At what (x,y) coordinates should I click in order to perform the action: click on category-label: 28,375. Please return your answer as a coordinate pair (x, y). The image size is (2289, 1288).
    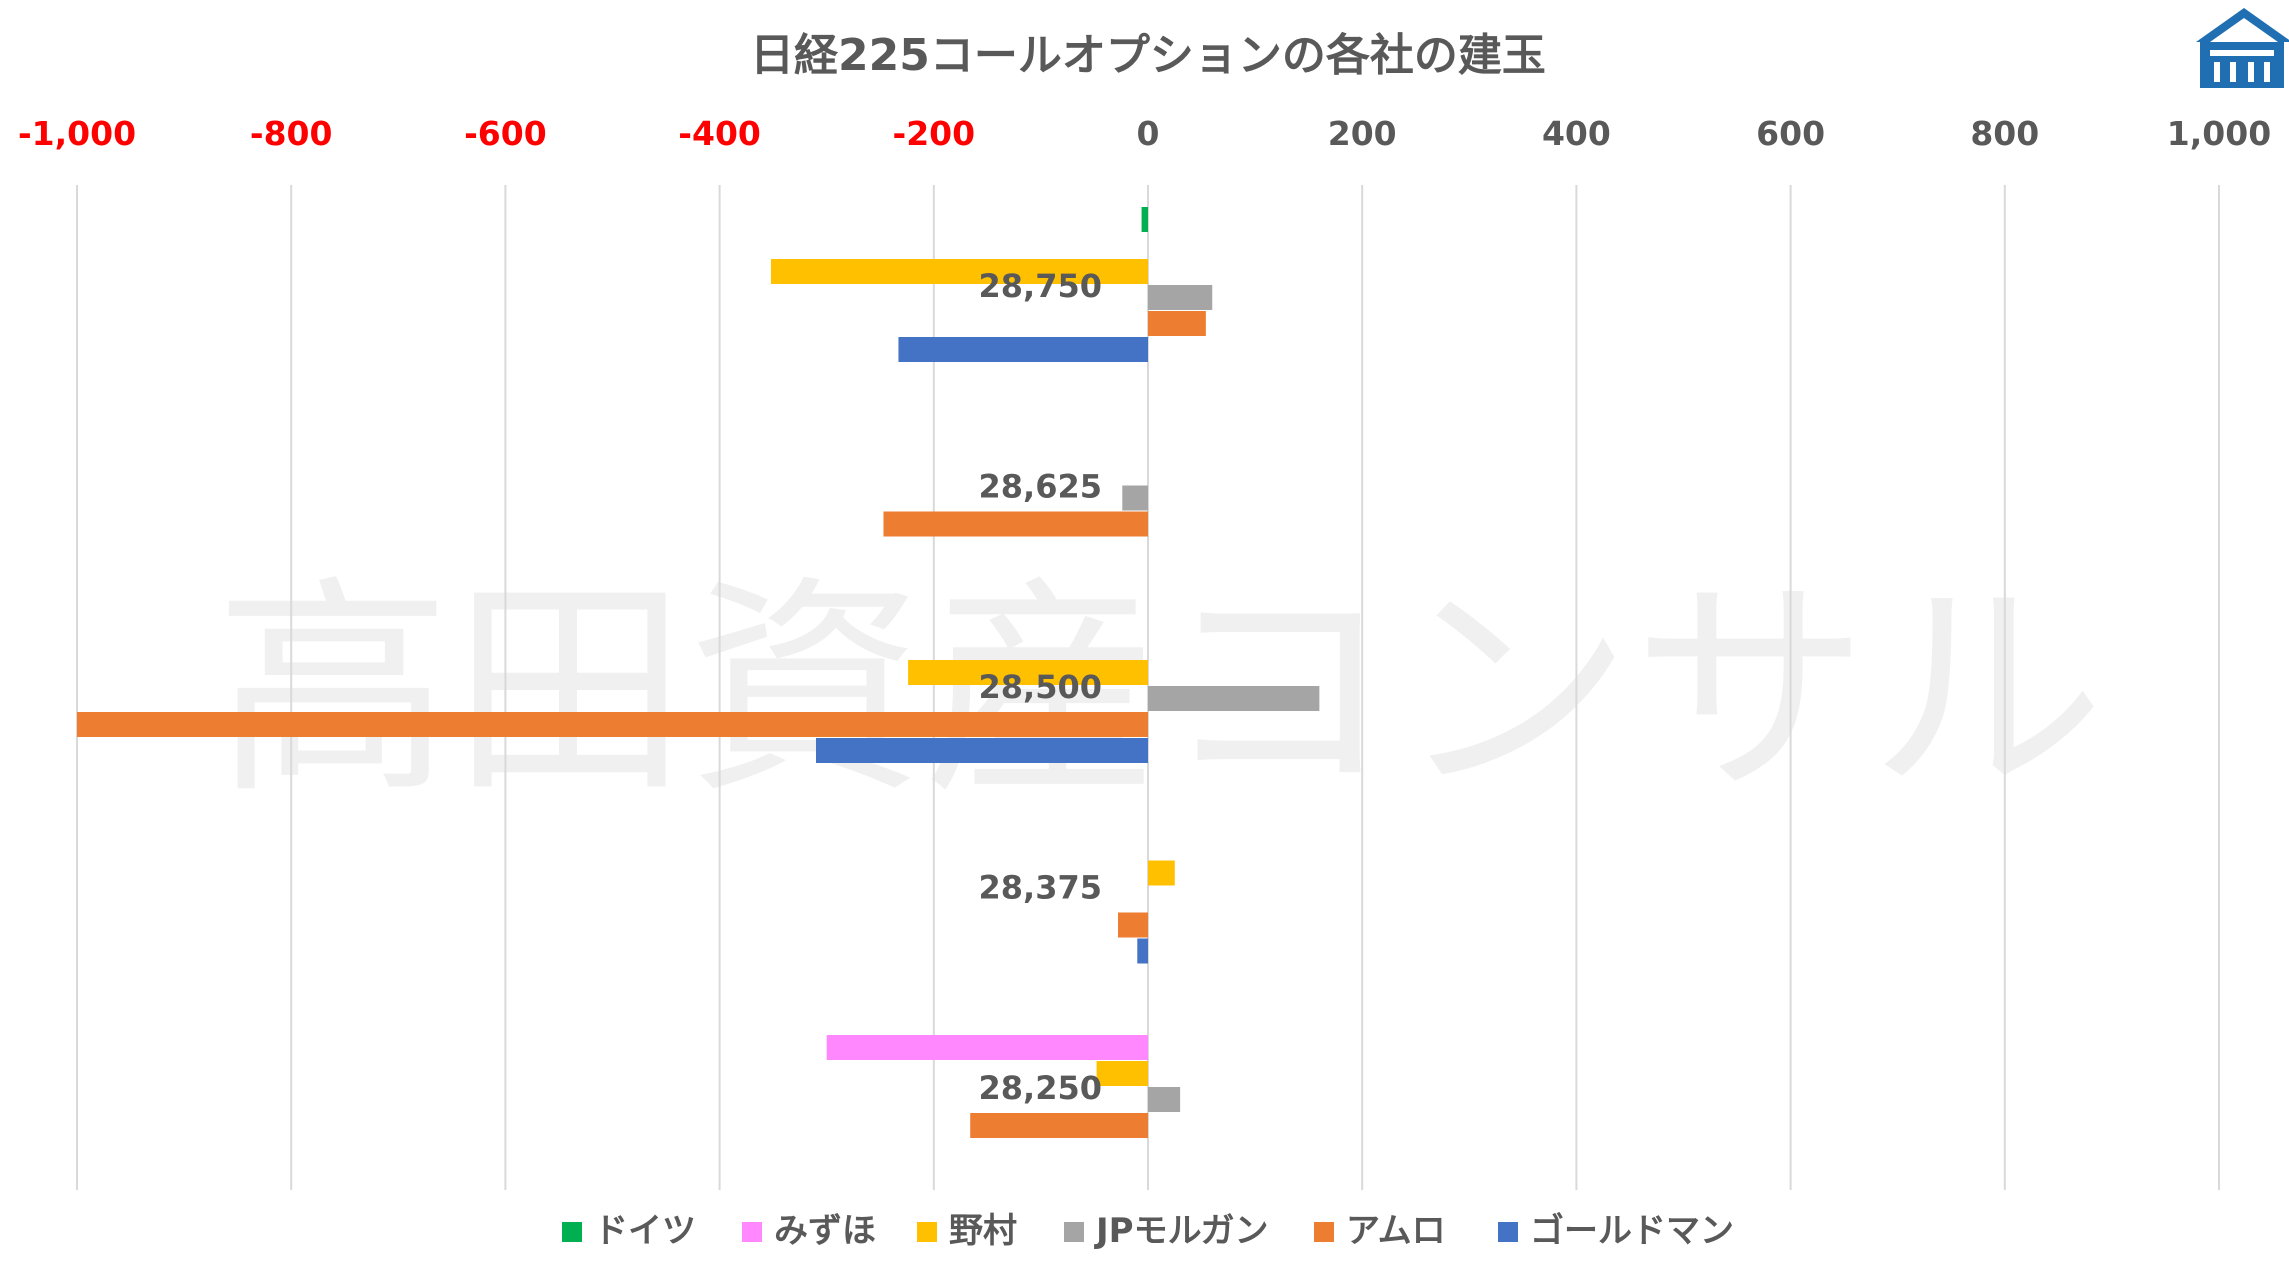
    Looking at the image, I should click on (1040, 888).